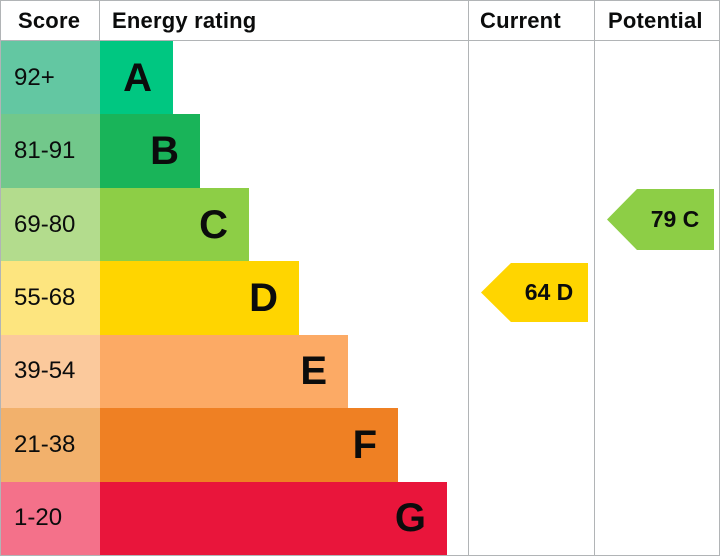  I want to click on header-score: Score, so click(49, 20).